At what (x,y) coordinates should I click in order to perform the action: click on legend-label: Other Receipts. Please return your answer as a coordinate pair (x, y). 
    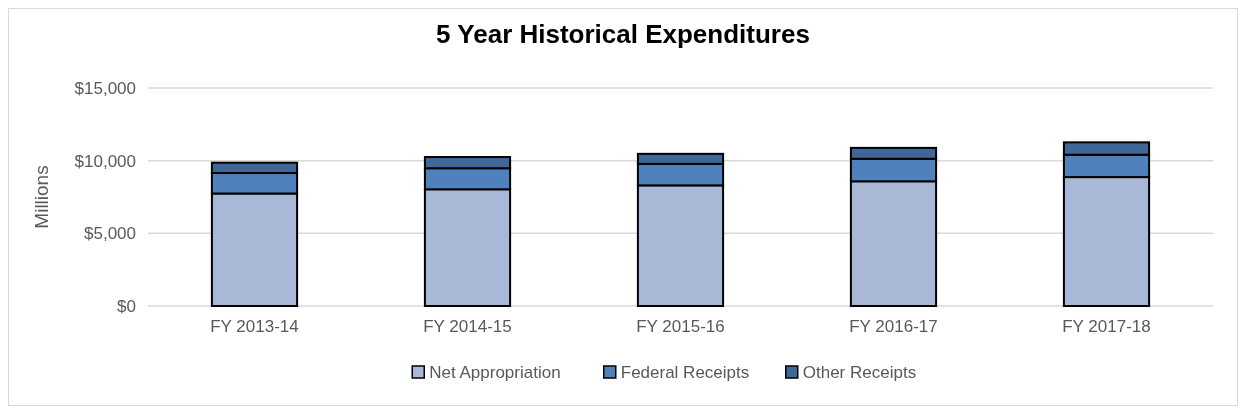
    Looking at the image, I should click on (859, 372).